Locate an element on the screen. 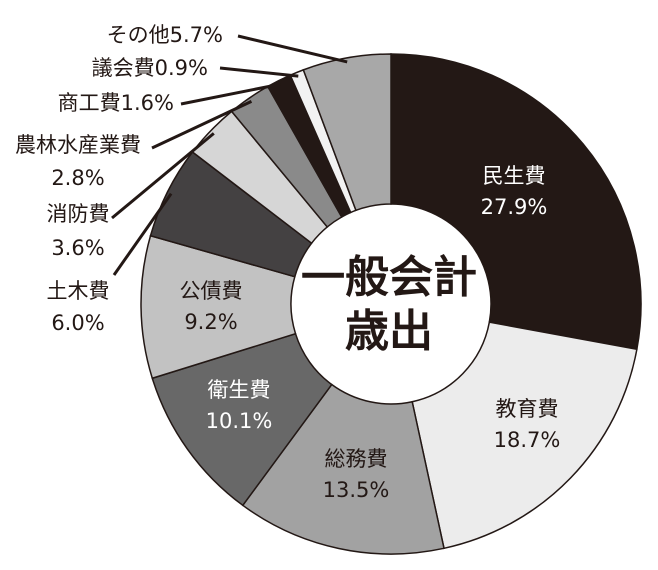  slice-label-10: 議会費0.9% is located at coordinates (150, 68).